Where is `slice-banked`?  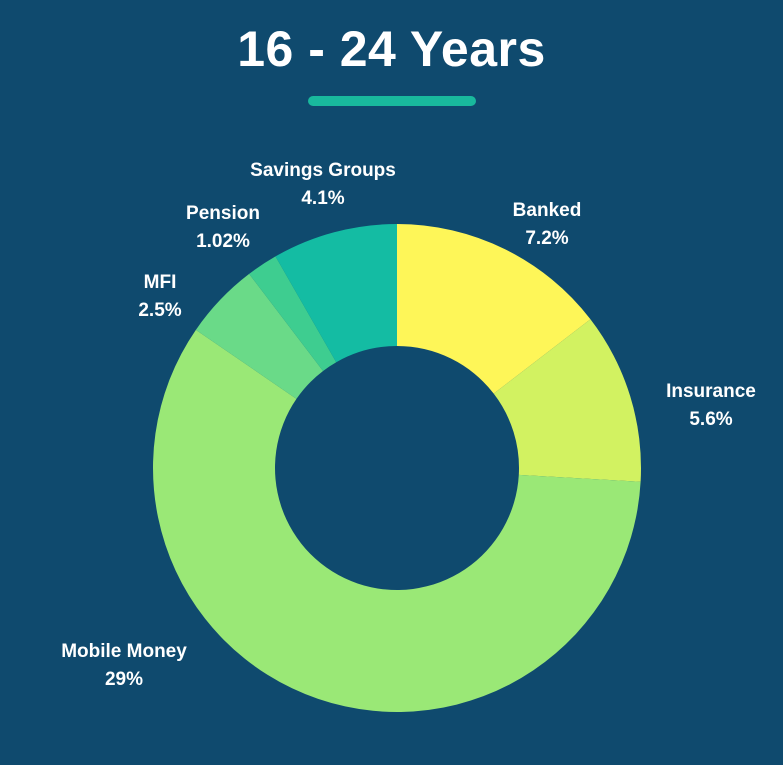 slice-banked is located at coordinates (494, 309).